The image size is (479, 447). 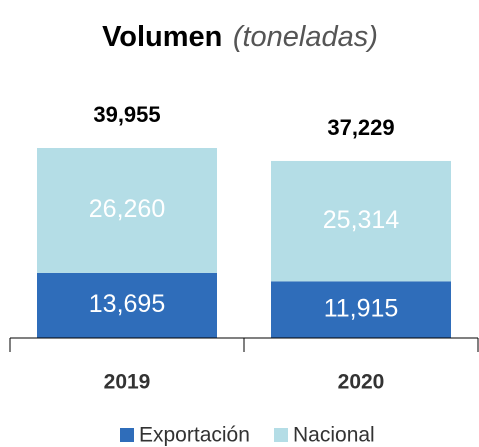 I want to click on legend-label: Nacional, so click(x=334, y=435).